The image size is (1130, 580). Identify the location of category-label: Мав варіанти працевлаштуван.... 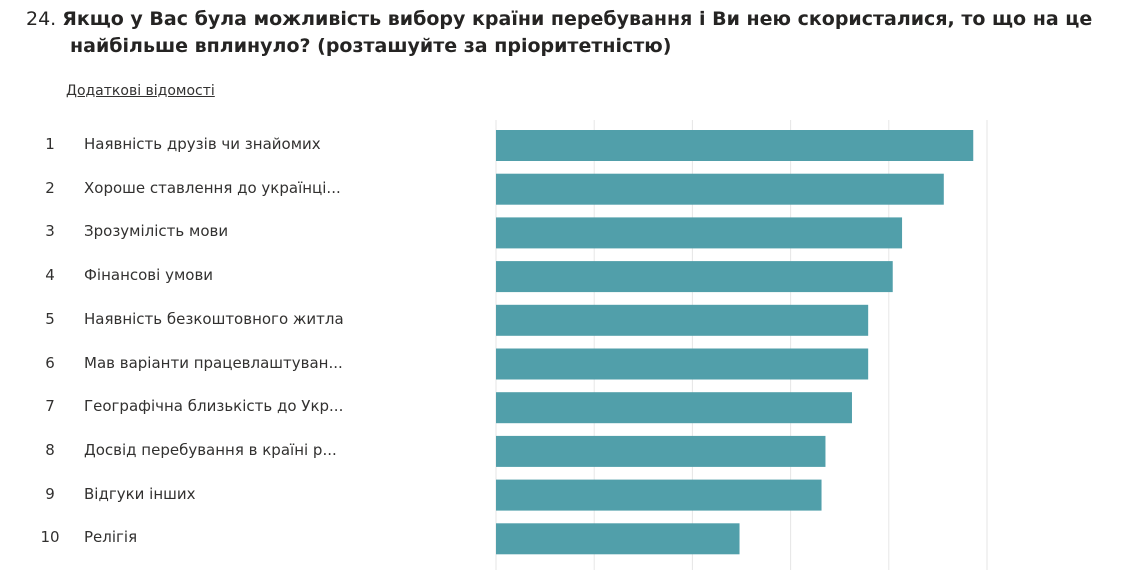
(213, 362).